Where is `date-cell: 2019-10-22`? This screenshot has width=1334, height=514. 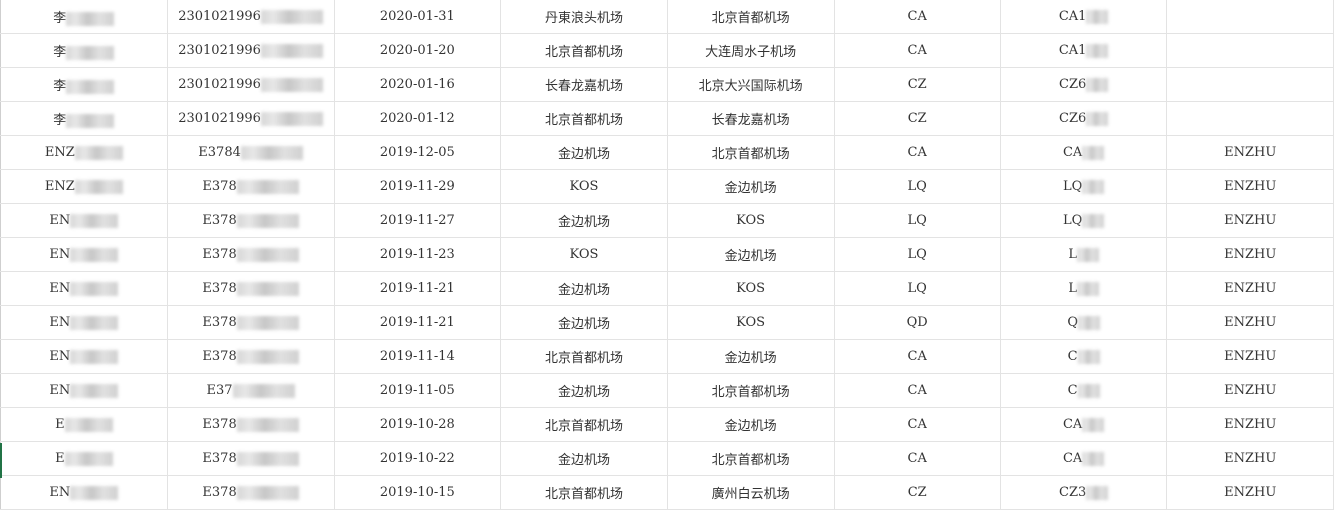
date-cell: 2019-10-22 is located at coordinates (417, 458).